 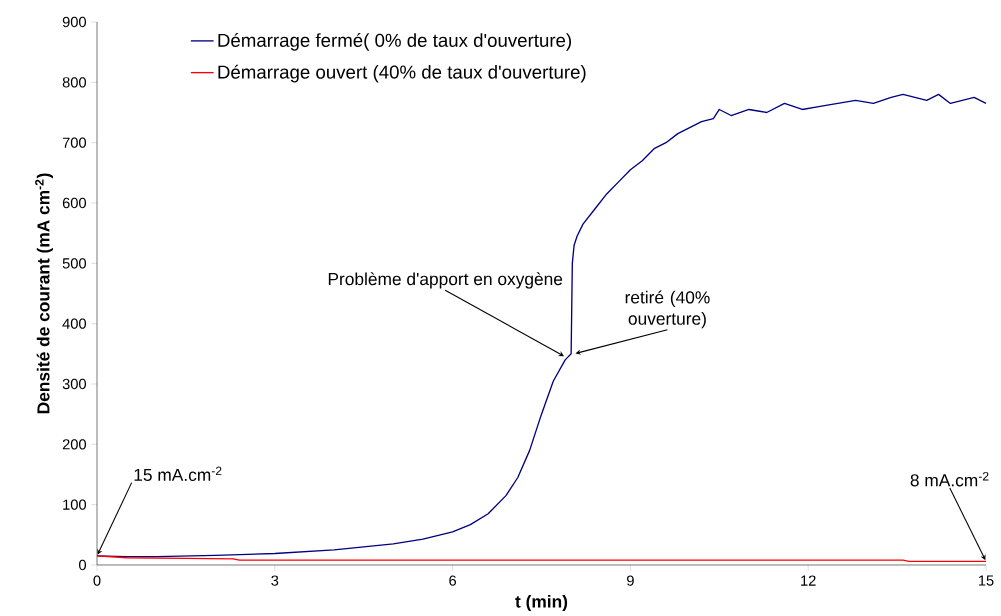 What do you see at coordinates (74, 22) in the screenshot?
I see `y-tick-label: 900` at bounding box center [74, 22].